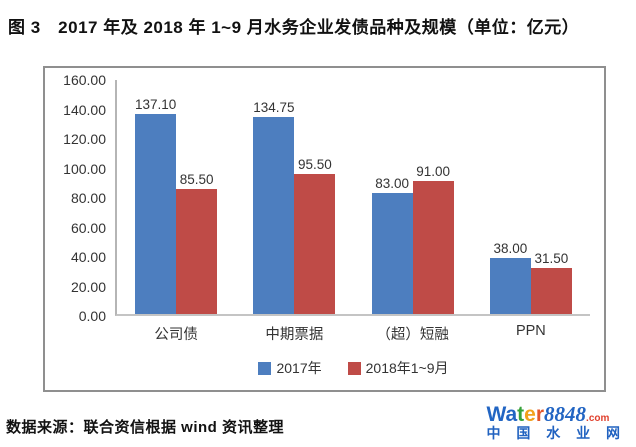  I want to click on bar-wrap: 134.75, so click(274, 197).